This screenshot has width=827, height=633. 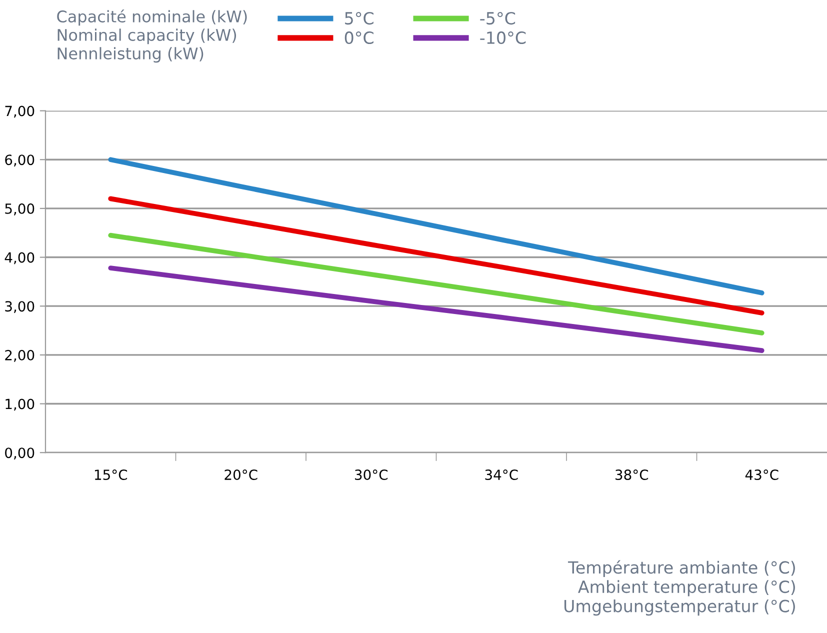 What do you see at coordinates (152, 36) in the screenshot?
I see `y-axis-title: Capacité nominale (kW) Nominal capacity (kW) Nennleistung (kW)` at bounding box center [152, 36].